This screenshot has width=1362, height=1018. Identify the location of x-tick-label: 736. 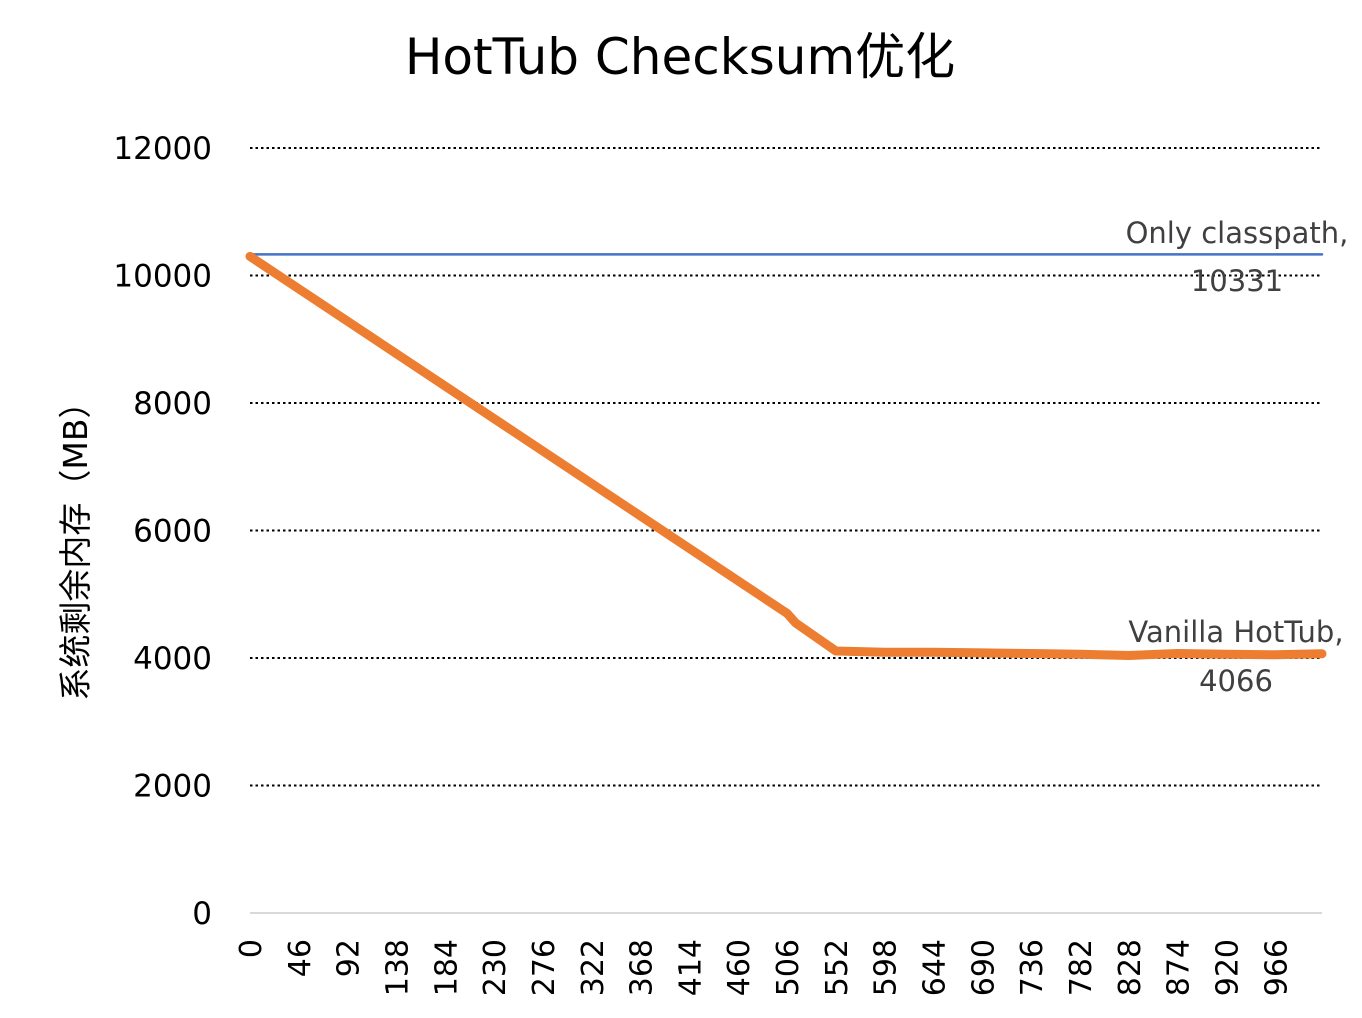
(1032, 967).